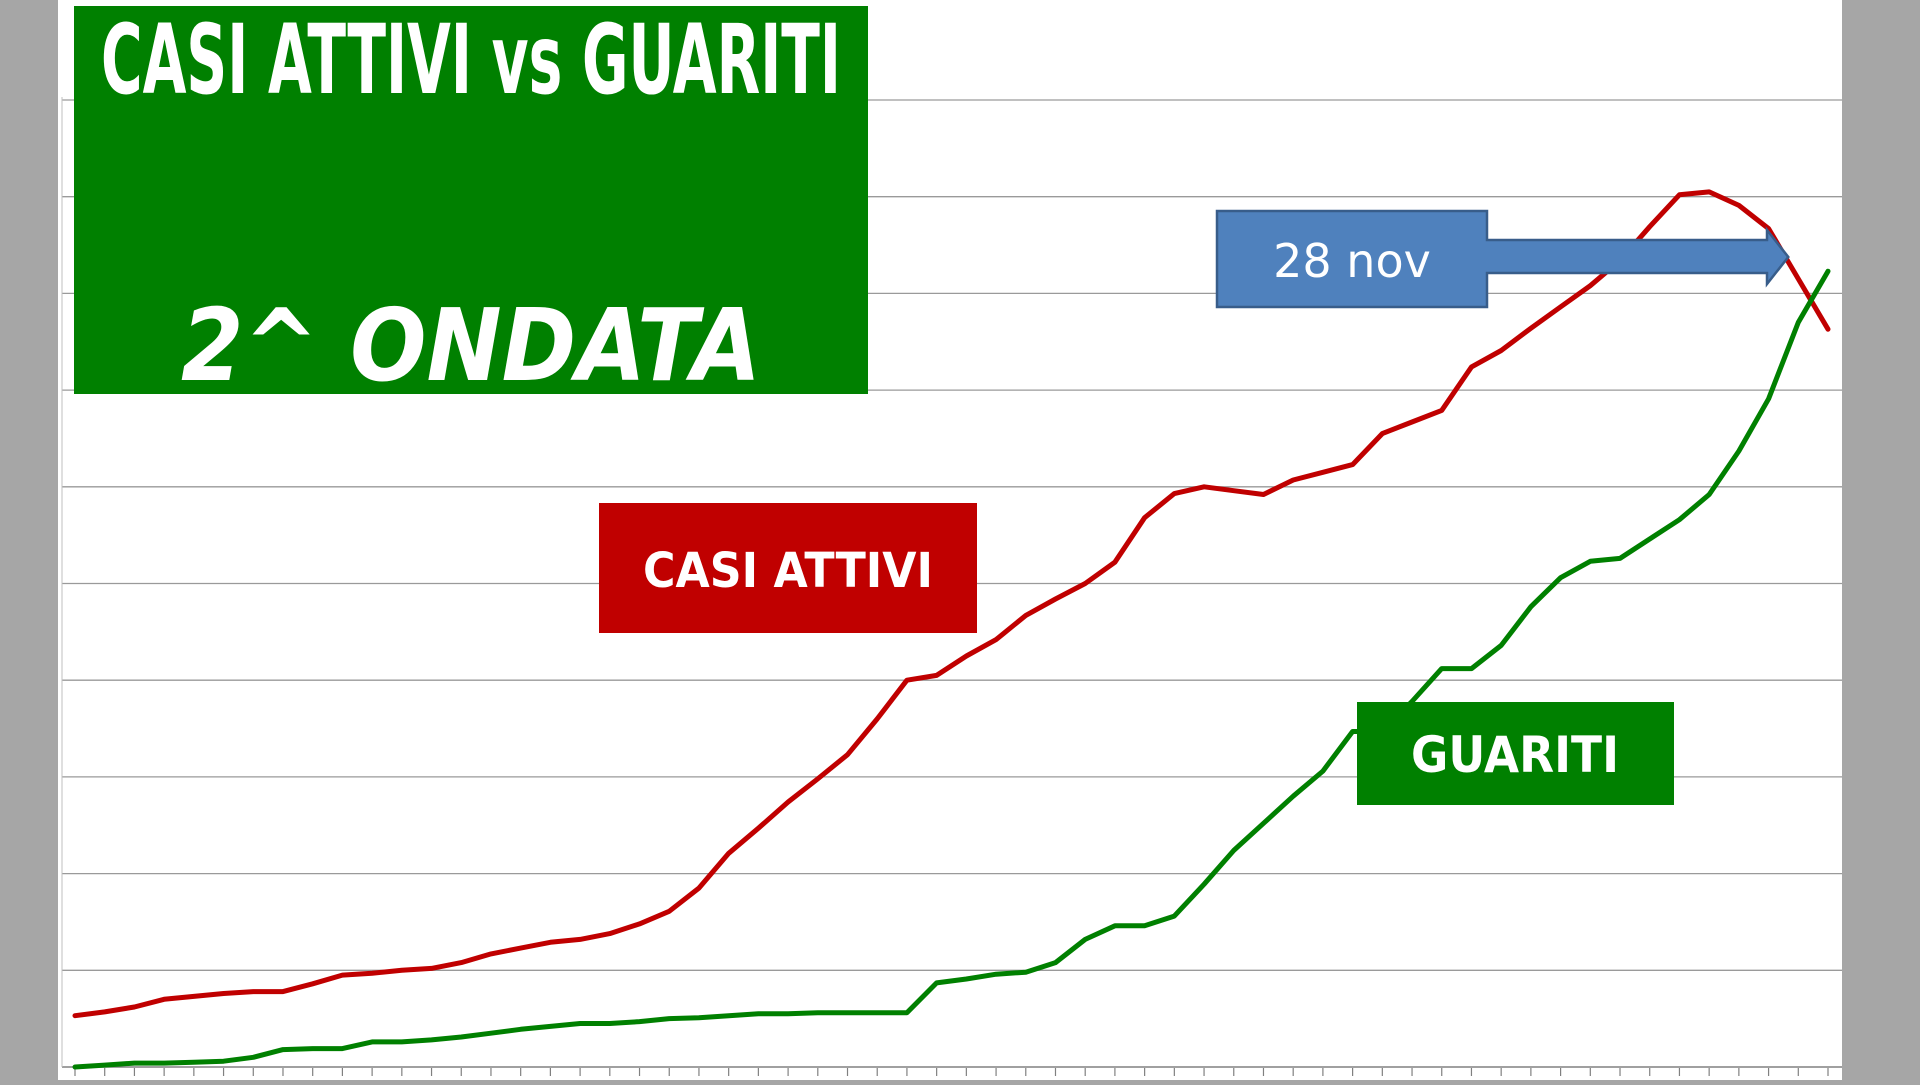  I want to click on series-label-guariti-box, so click(1515, 753).